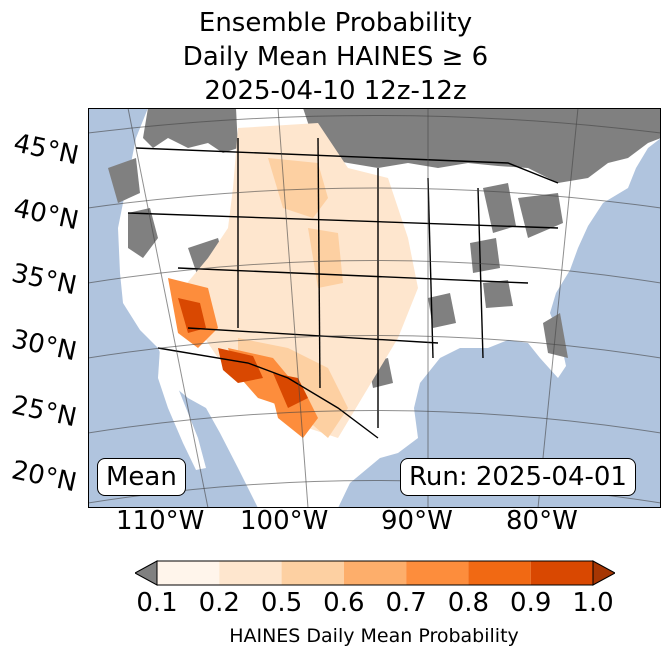 This screenshot has height=658, width=671. Describe the element at coordinates (406, 603) in the screenshot. I see `colorbar-tick-label: 0.7` at that location.